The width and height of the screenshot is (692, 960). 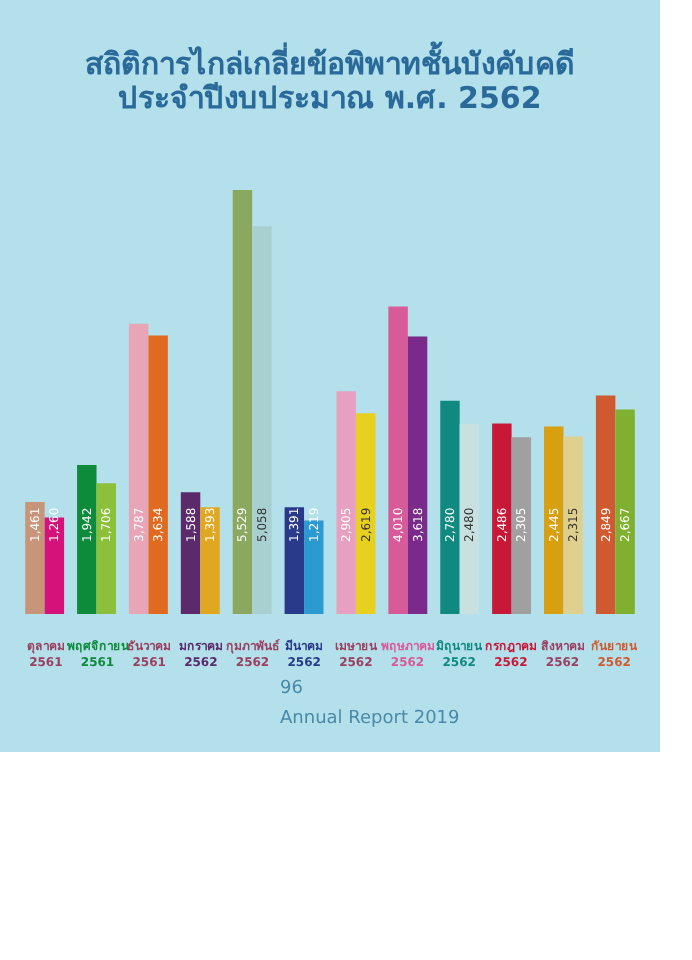 I want to click on text: ประจำปีงบประมาณ พ.ศ. 2562, so click(x=330, y=98).